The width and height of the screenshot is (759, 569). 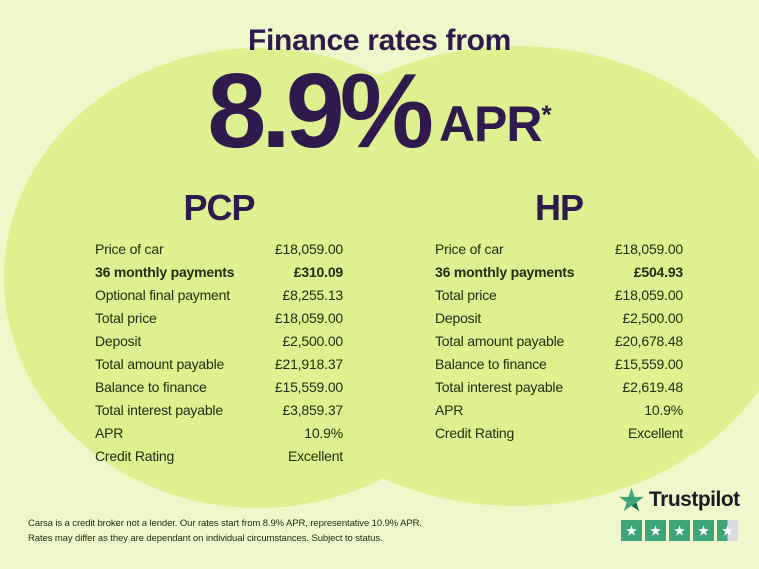 I want to click on finance-row: Total interest payable £3,859.37, so click(x=219, y=410).